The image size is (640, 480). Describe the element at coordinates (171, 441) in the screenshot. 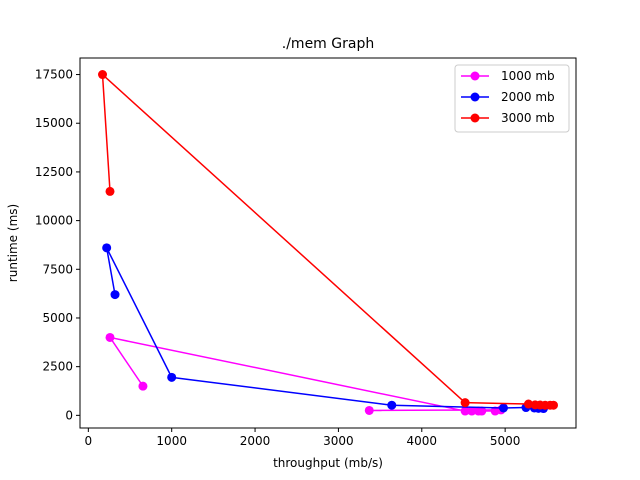

I see `x-tick-label: 1000` at that location.